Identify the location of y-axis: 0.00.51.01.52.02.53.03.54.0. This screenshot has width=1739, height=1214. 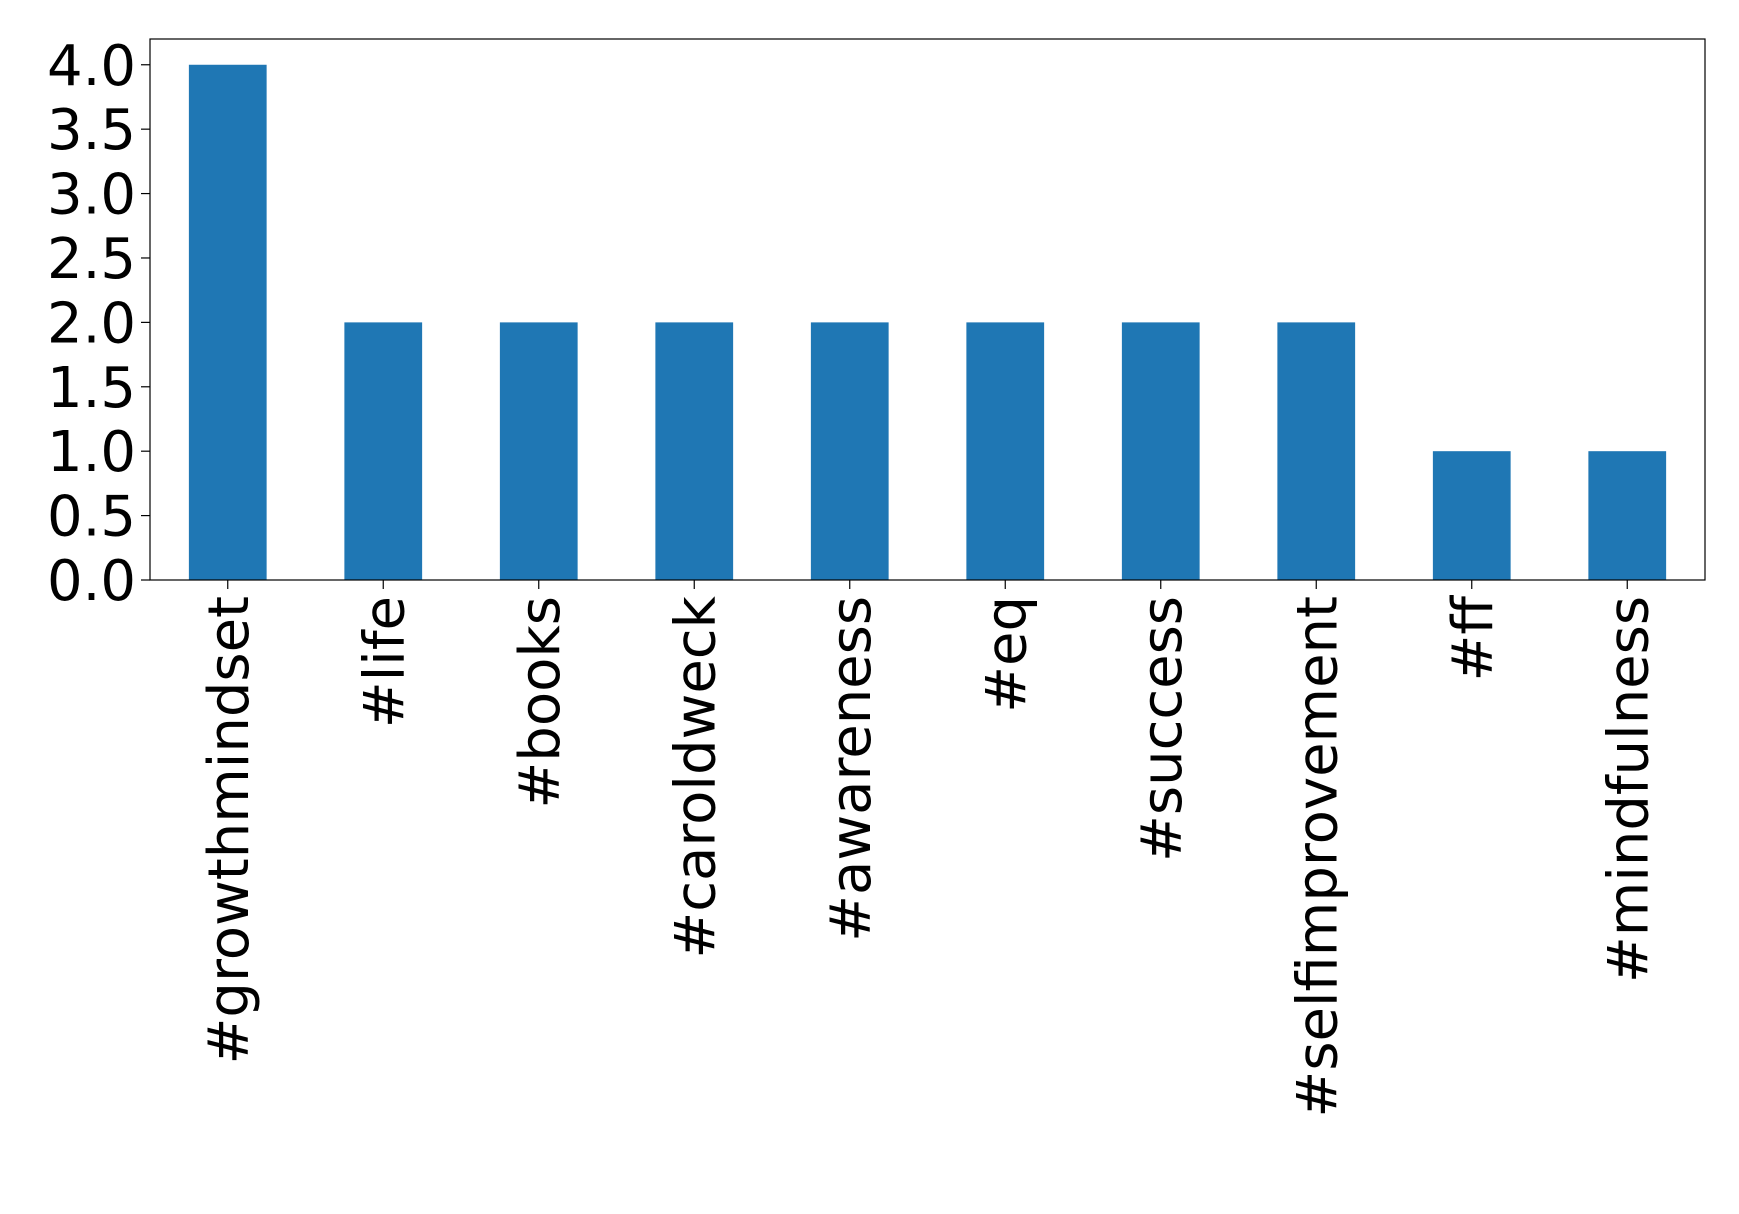
(98, 324).